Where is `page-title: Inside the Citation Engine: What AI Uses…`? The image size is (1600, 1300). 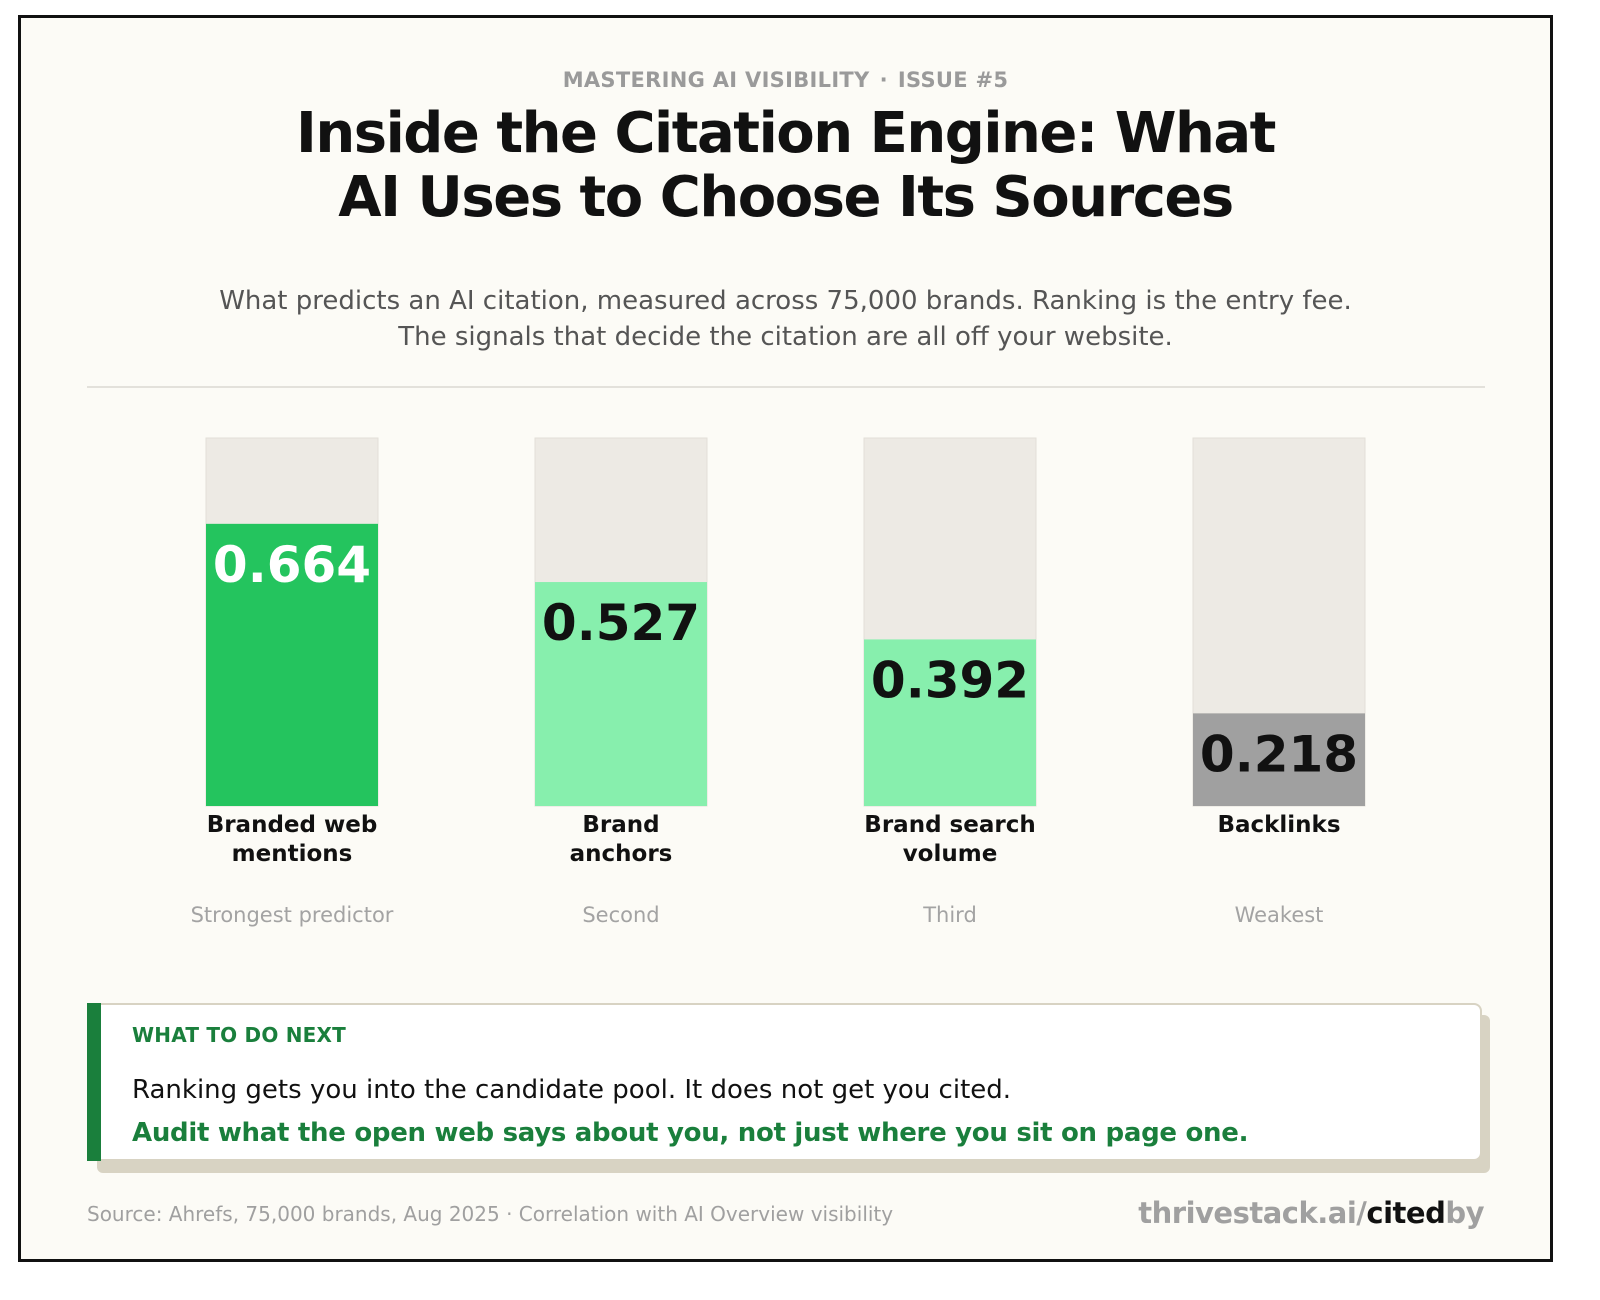
page-title: Inside the Citation Engine: What AI Uses… is located at coordinates (785, 166).